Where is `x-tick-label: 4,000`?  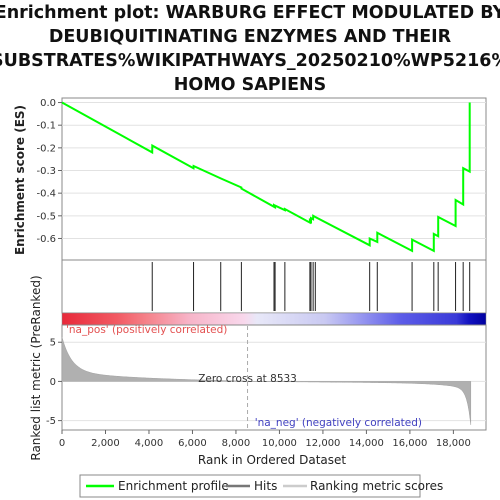 x-tick-label: 4,000 is located at coordinates (149, 443).